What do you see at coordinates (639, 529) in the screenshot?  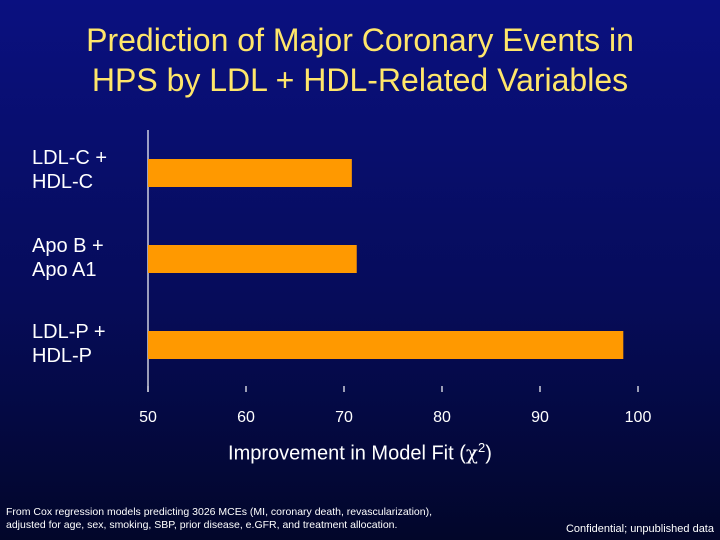 I see `confidential-note: Confidential; unpublished data` at bounding box center [639, 529].